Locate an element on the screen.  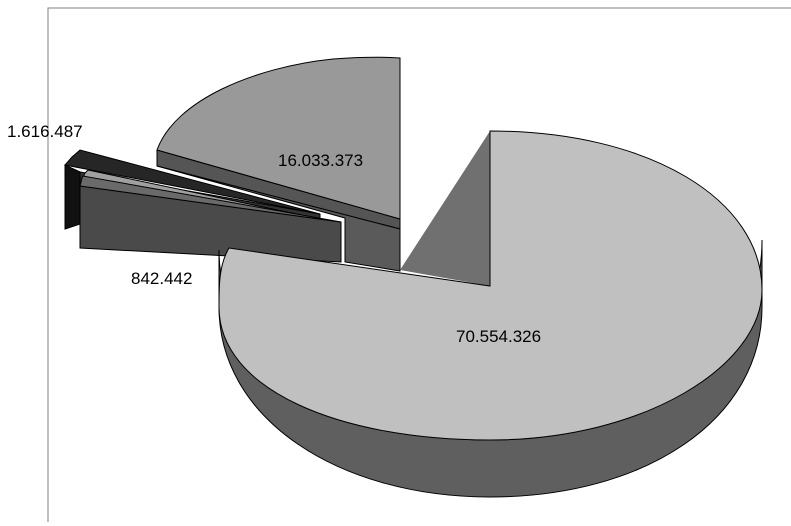
data-label-70554326: 70.554.326 is located at coordinates (498, 336).